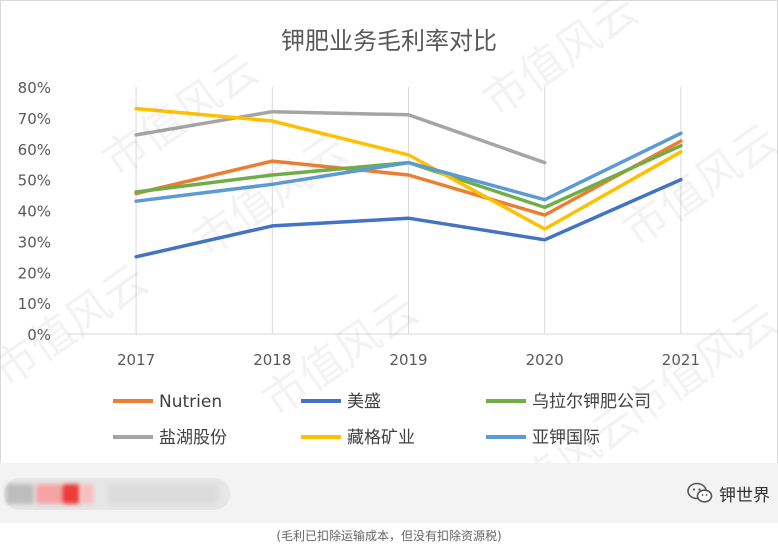 This screenshot has width=778, height=552. What do you see at coordinates (381, 438) in the screenshot?
I see `legend-label: 藏格矿业` at bounding box center [381, 438].